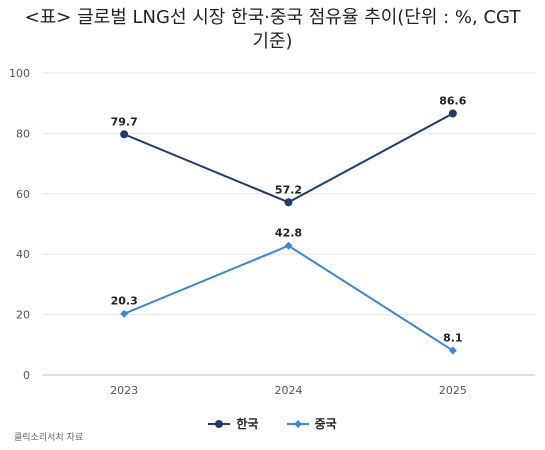 The height and width of the screenshot is (450, 545). What do you see at coordinates (272, 41) in the screenshot?
I see `chart-title-line-2: 기준)` at bounding box center [272, 41].